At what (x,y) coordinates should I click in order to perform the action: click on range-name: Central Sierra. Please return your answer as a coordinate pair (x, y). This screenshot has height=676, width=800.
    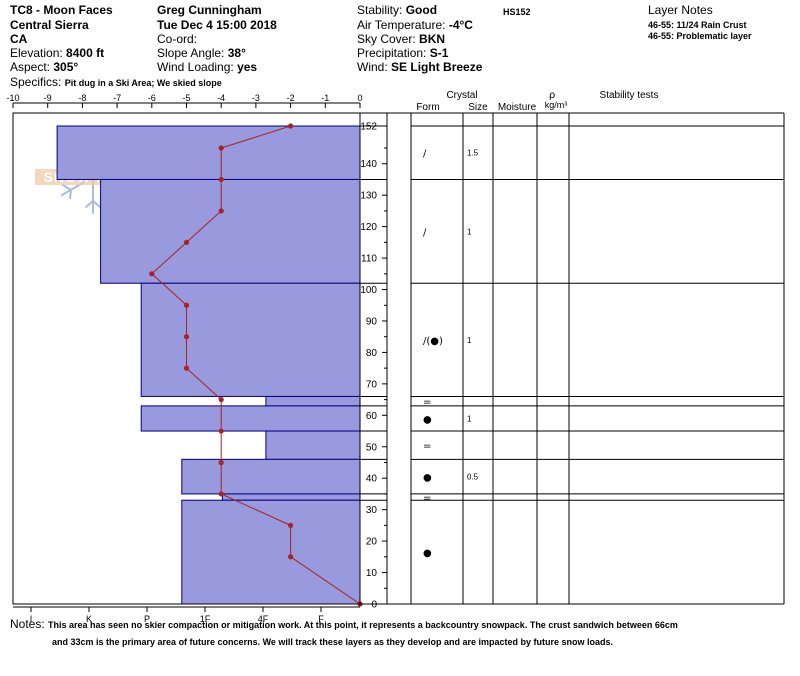
    Looking at the image, I should click on (49, 25).